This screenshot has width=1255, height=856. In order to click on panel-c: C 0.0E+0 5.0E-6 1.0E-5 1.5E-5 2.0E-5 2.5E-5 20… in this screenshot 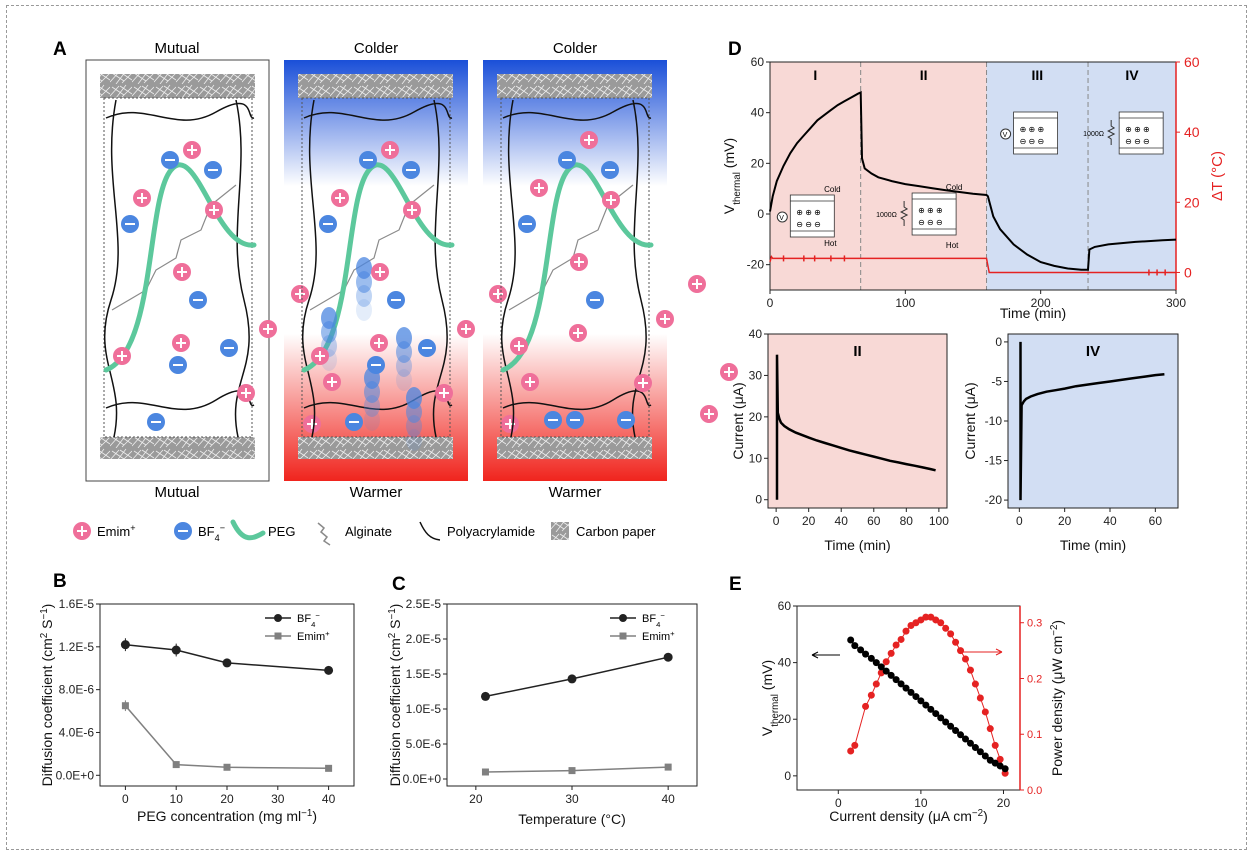, I will do `click(542, 700)`.